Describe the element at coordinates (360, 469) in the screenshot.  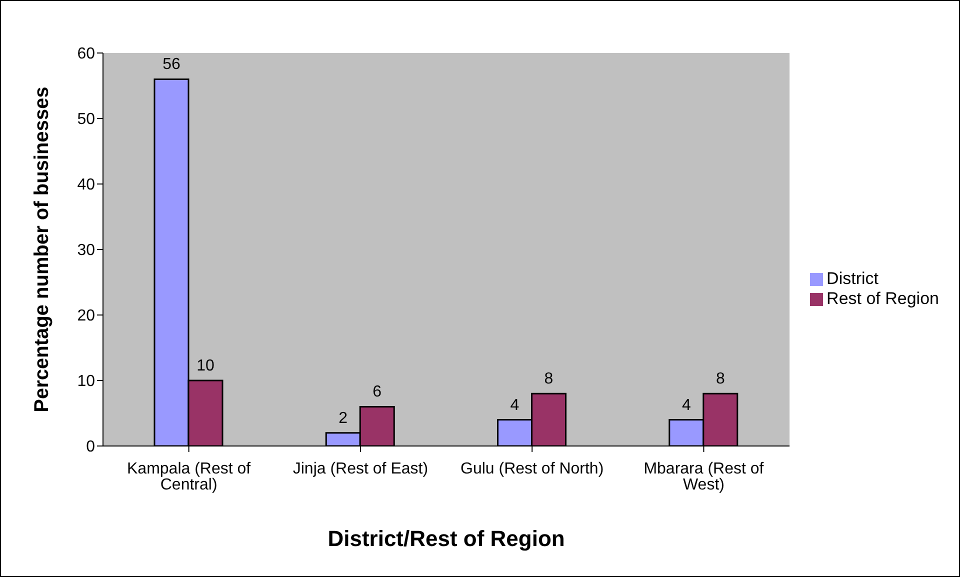
I see `x-tick-label: Jinja (Rest of East)` at that location.